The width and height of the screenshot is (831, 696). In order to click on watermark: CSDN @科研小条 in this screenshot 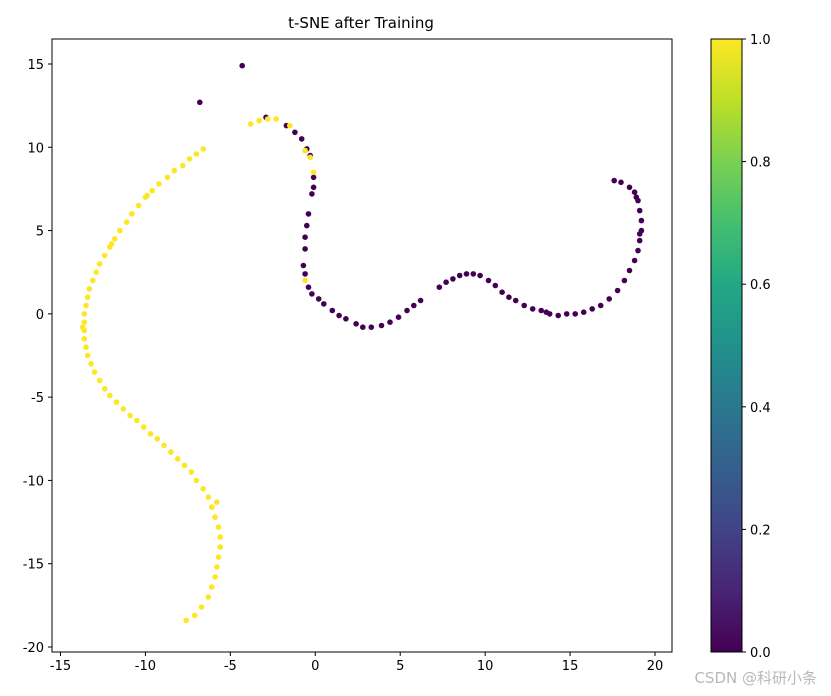, I will do `click(755, 678)`.